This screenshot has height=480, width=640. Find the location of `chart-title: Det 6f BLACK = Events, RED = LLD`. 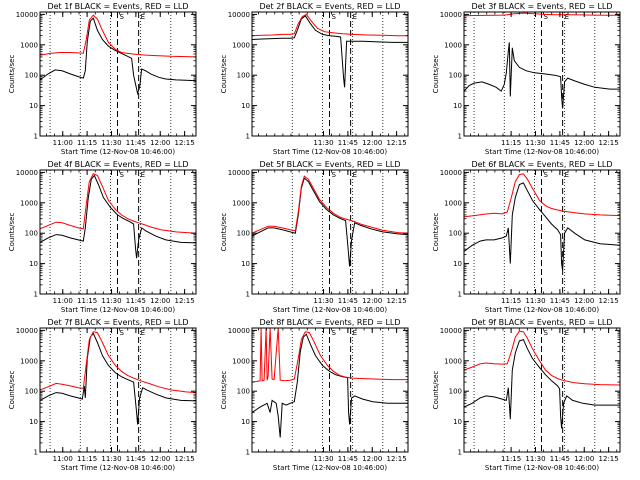

chart-title: Det 6f BLACK = Events, RED = LLD is located at coordinates (541, 164).